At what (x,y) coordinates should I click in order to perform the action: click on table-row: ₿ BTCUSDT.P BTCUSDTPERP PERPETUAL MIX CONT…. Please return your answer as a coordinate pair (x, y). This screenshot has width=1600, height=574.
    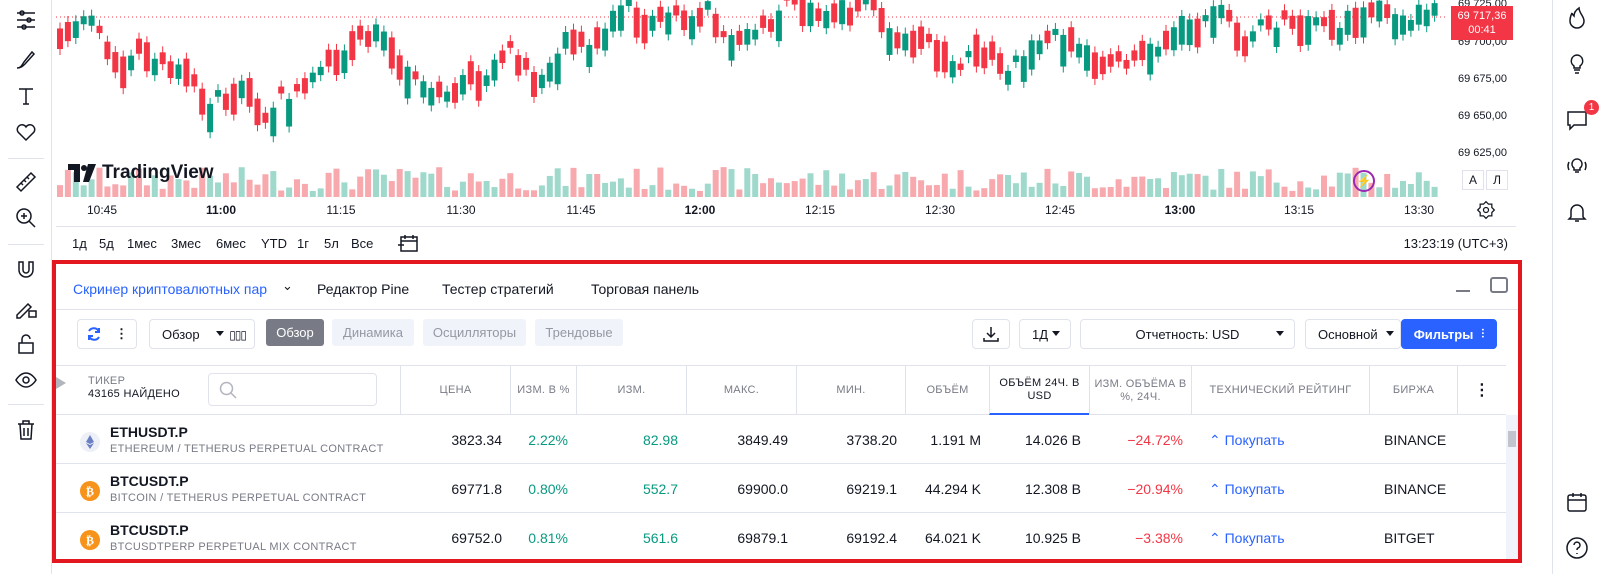
    Looking at the image, I should click on (781, 536).